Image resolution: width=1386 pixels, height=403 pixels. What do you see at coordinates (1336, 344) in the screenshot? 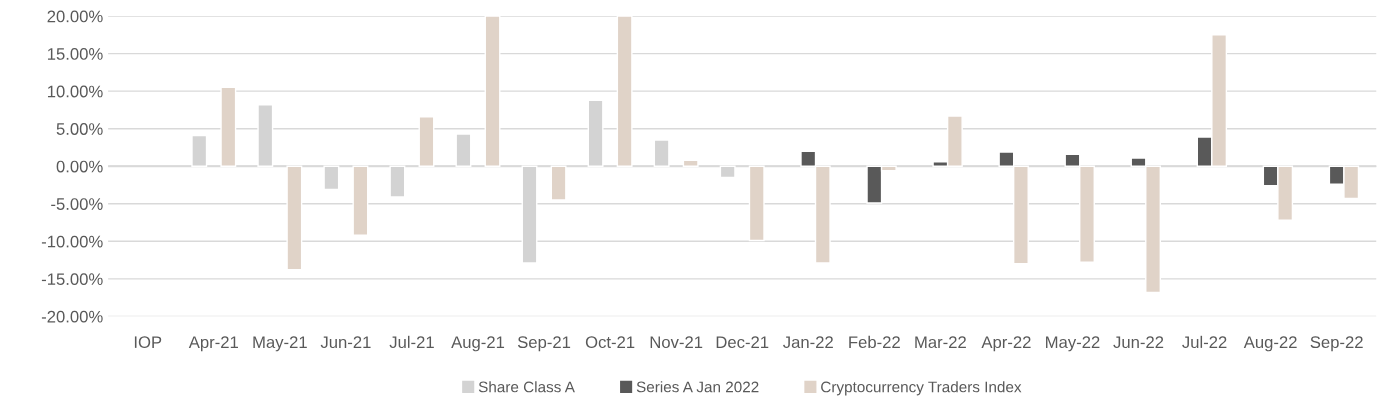
I see `x-tick-label: Sep-22` at bounding box center [1336, 344].